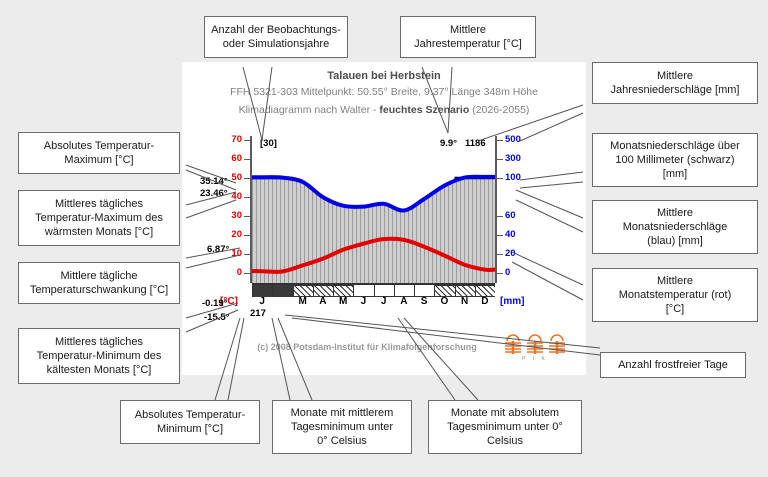  I want to click on left-axis, so click(251, 209).